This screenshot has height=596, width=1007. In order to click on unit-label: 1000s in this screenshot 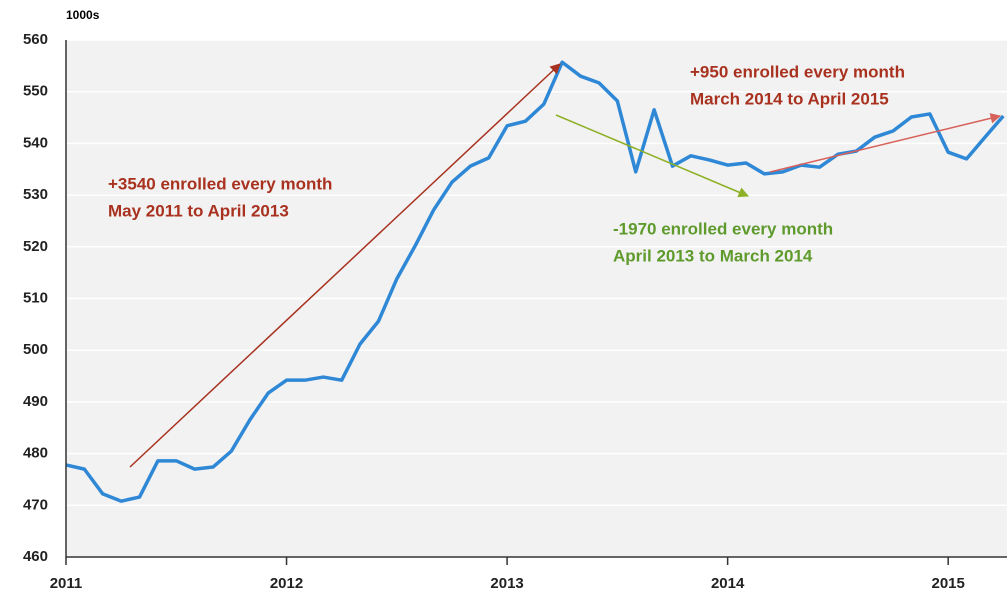, I will do `click(83, 15)`.